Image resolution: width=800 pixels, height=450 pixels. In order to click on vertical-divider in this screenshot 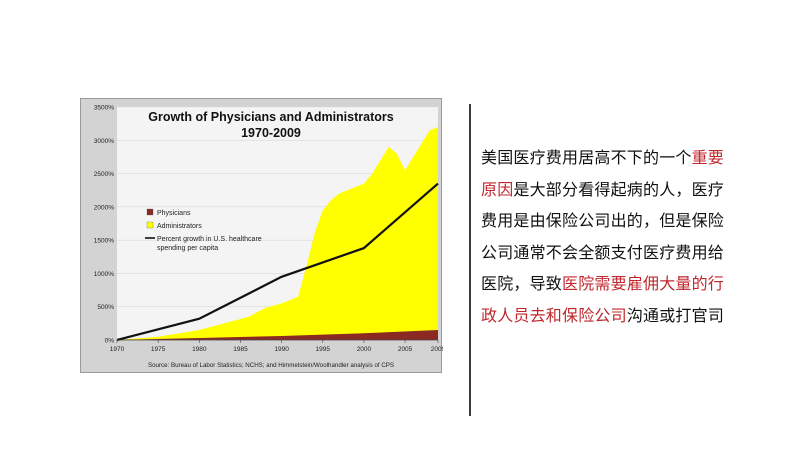, I will do `click(470, 260)`.